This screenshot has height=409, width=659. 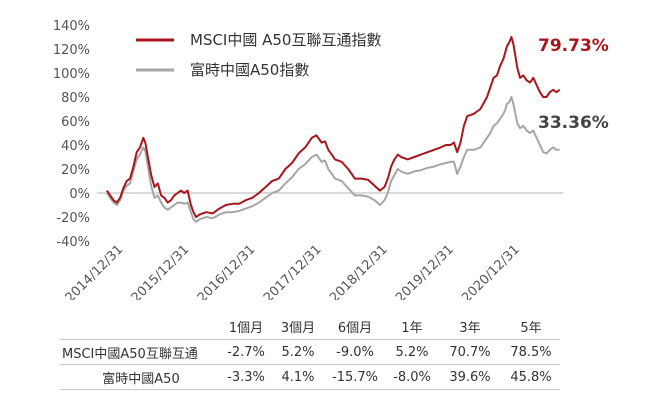 What do you see at coordinates (71, 134) in the screenshot?
I see `y-axis: -40% -20% 0% 20% 40% 60% 80% 100% 120% 140%` at bounding box center [71, 134].